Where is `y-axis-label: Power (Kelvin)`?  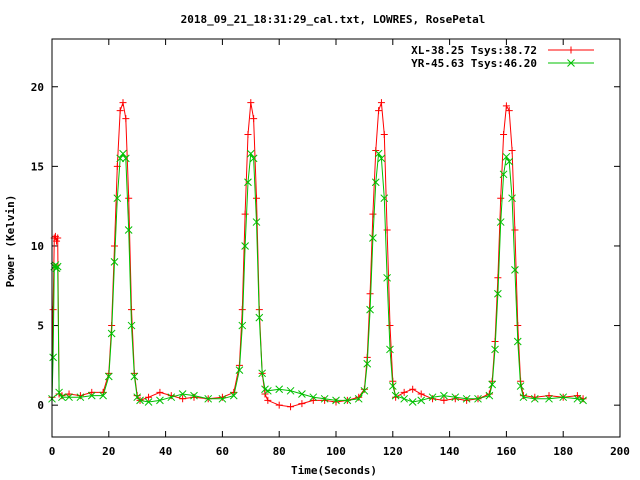 y-axis-label: Power (Kelvin) is located at coordinates (10, 241).